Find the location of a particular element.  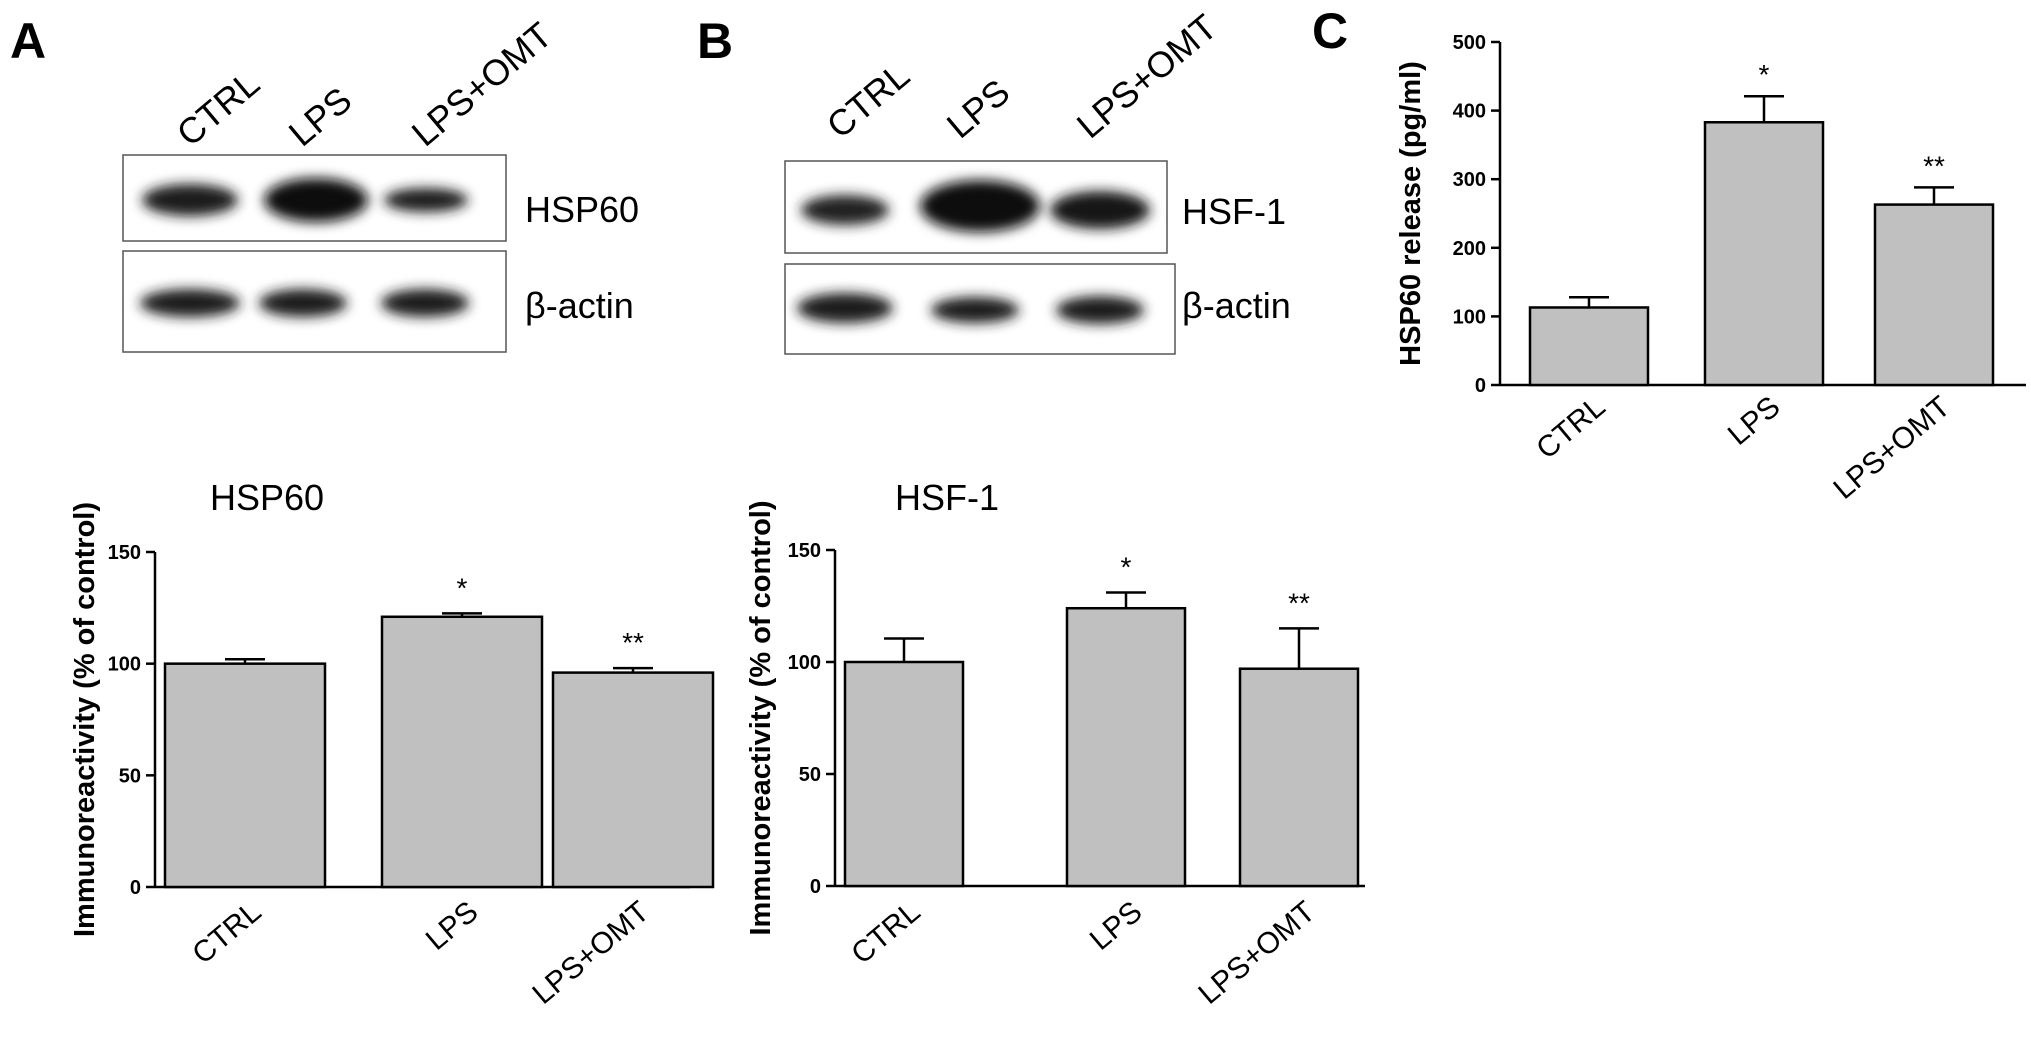

chart-hsf1-y-axis-title: Immunoreactivity (% of control) is located at coordinates (761, 717).